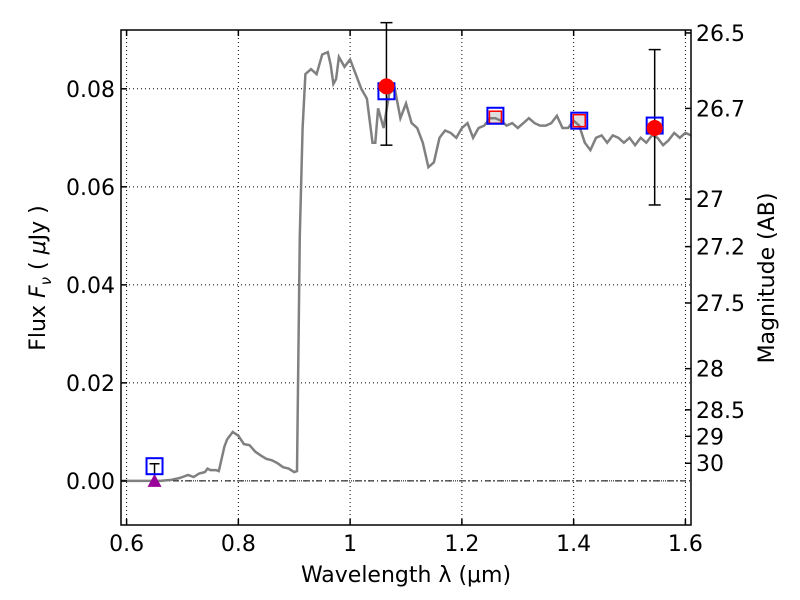 This screenshot has height=600, width=800. What do you see at coordinates (38, 223) in the screenshot?
I see `y-axis-label-part: Jy )` at bounding box center [38, 223].